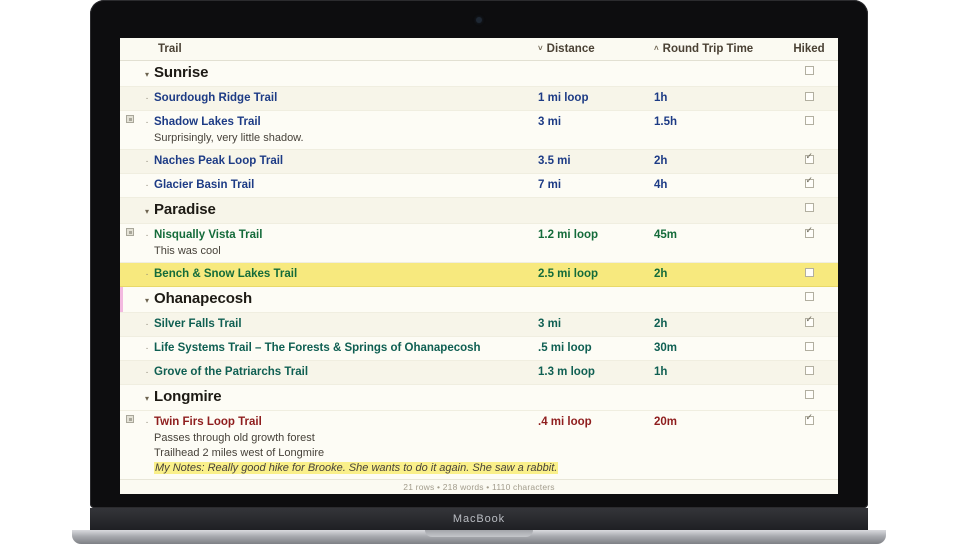 This screenshot has height=552, width=958. I want to click on cell-round-trip-time: 20m, so click(666, 422).